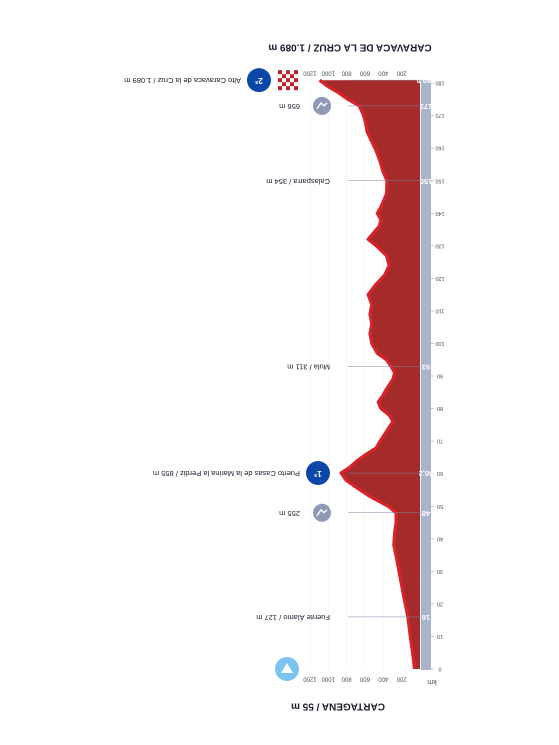 This screenshot has width=559, height=745. I want to click on start-icon, so click(287, 668).